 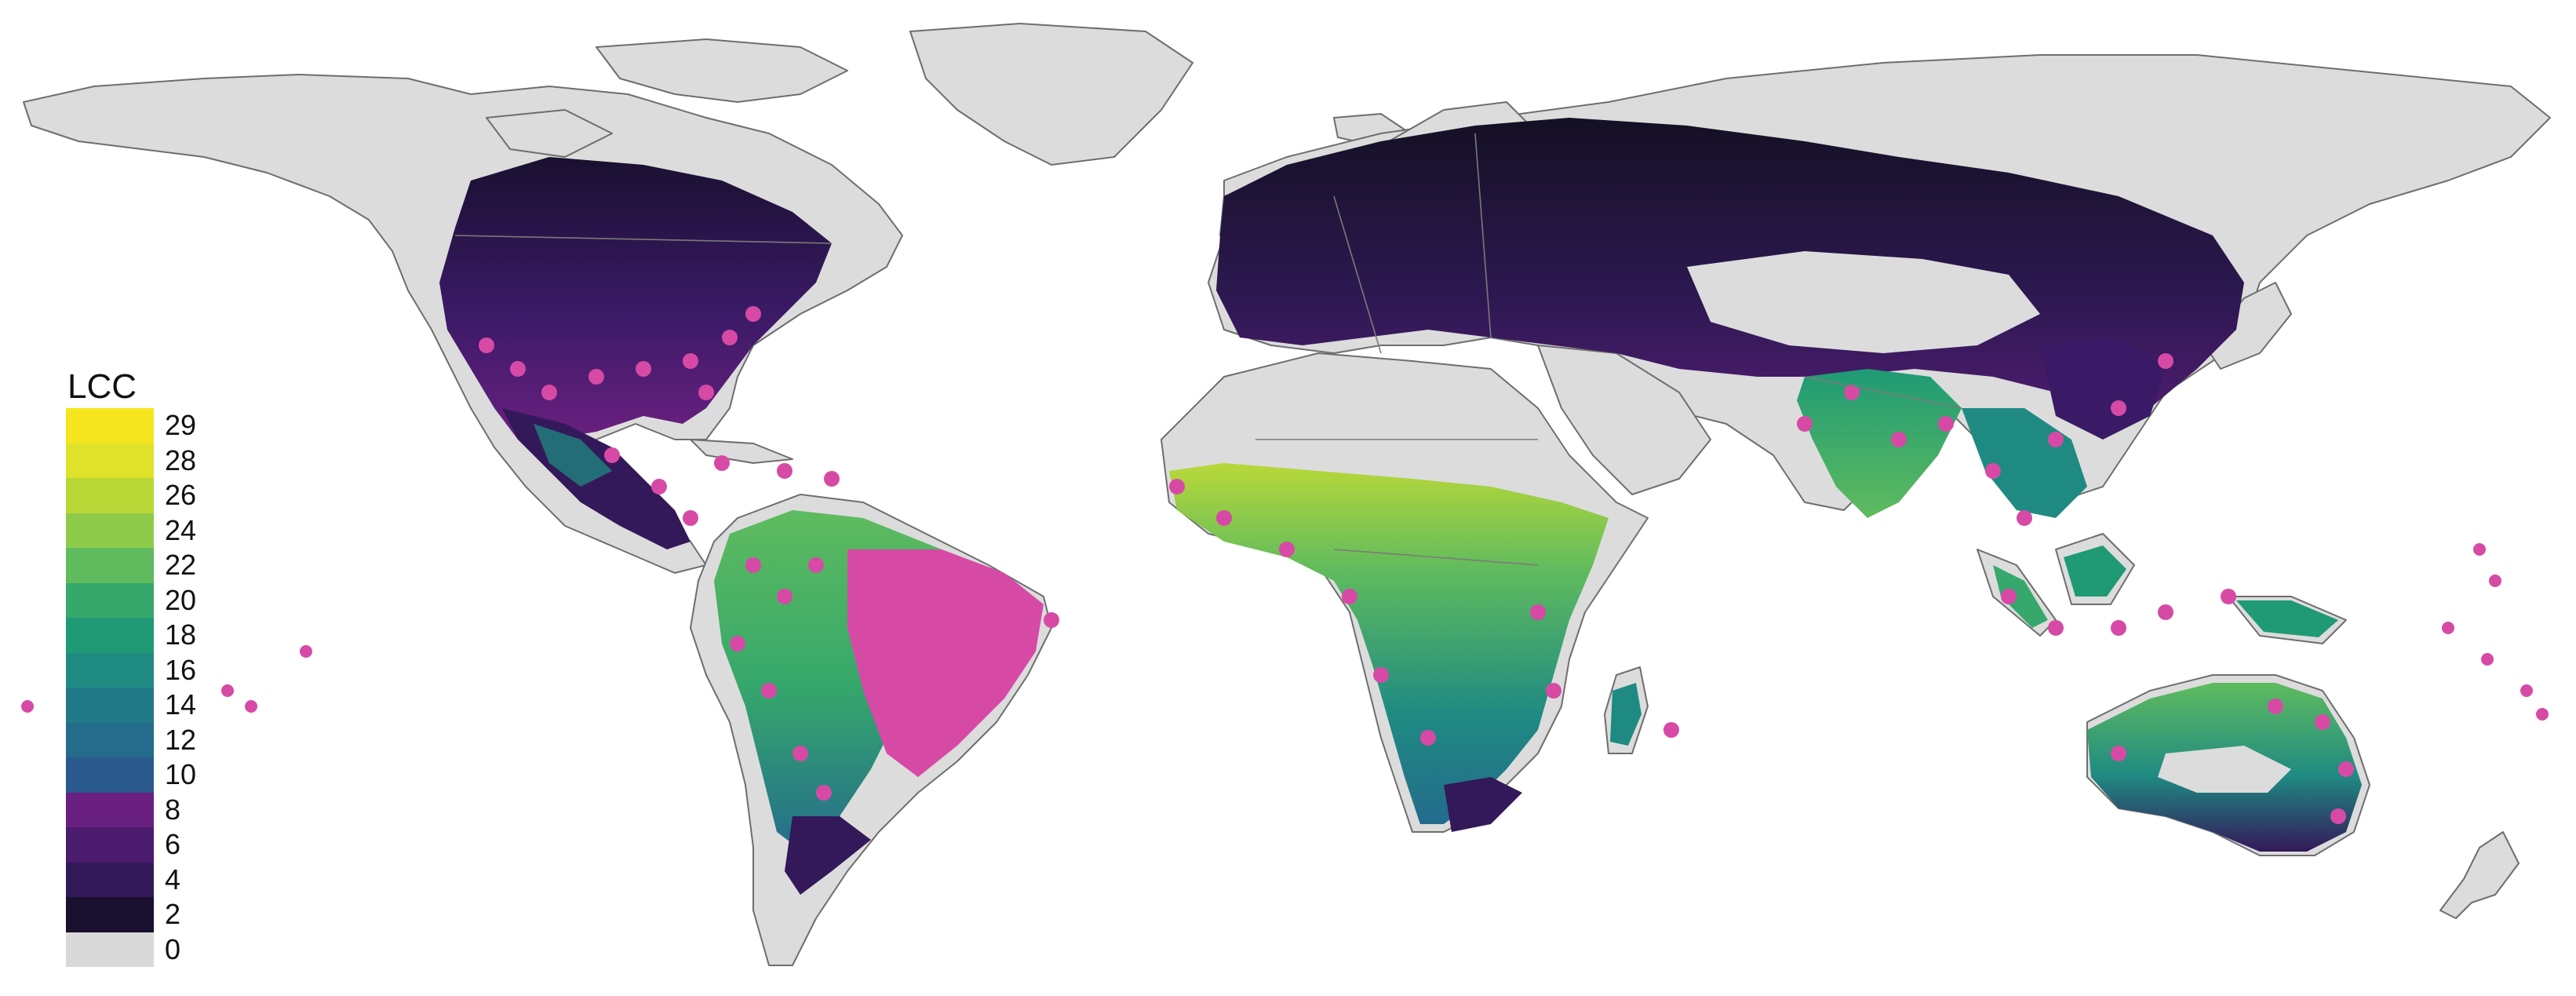 What do you see at coordinates (1879, 444) in the screenshot?
I see `south-asia-lcc` at bounding box center [1879, 444].